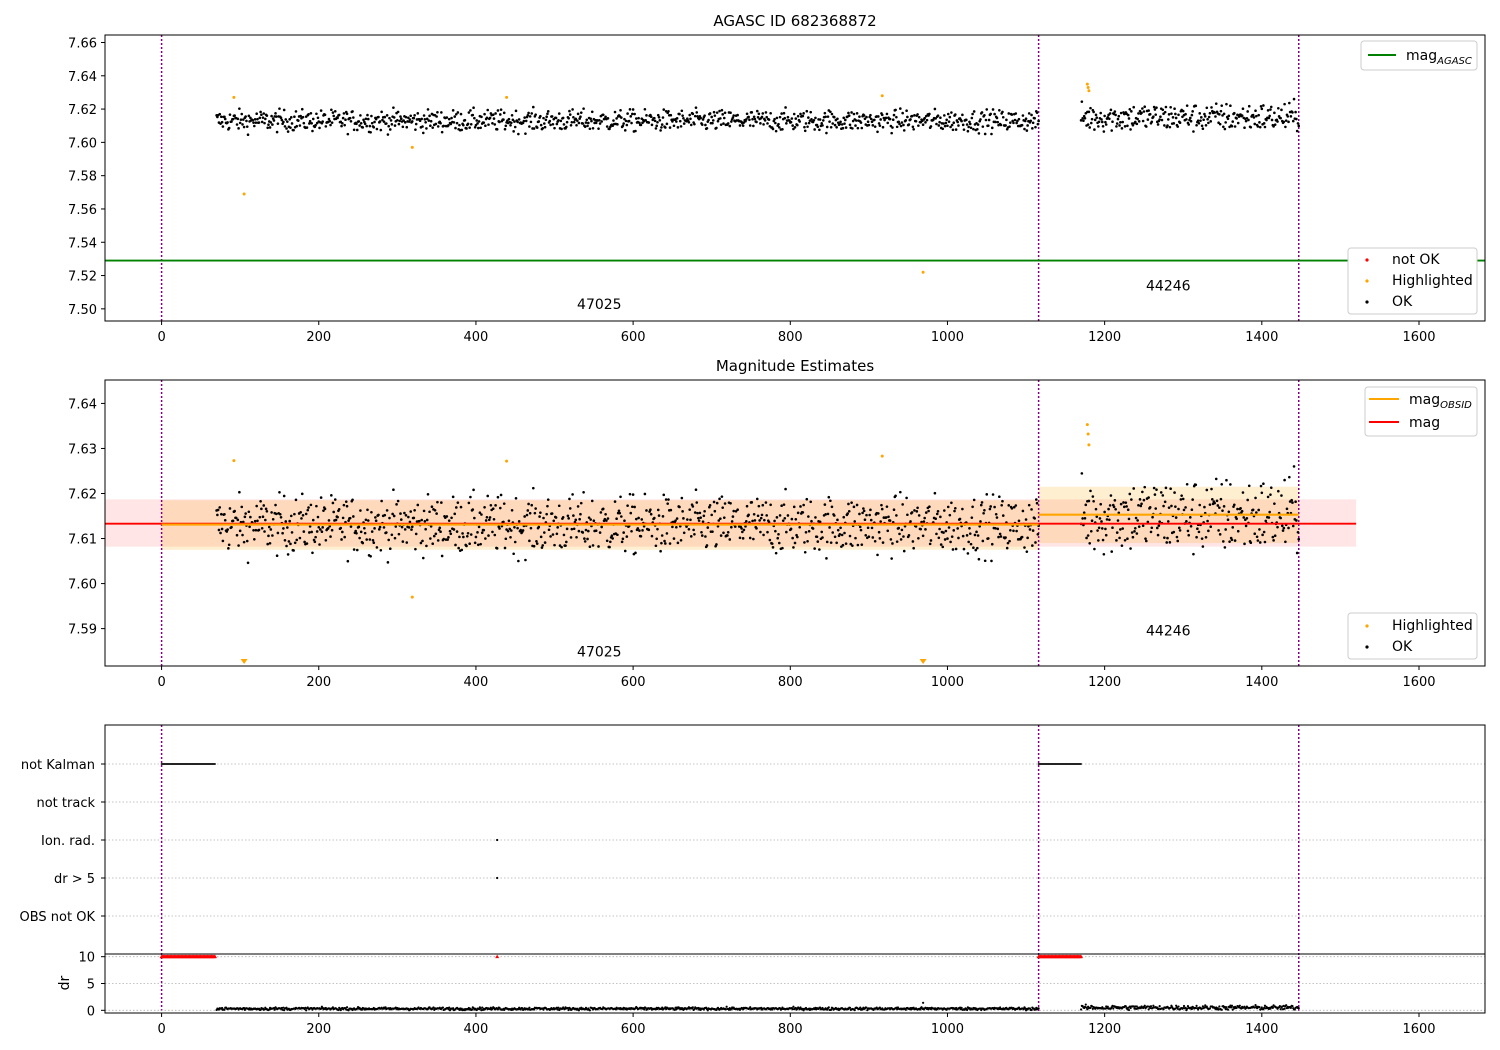  I want to click on plot-area-dr, so click(795, 983).